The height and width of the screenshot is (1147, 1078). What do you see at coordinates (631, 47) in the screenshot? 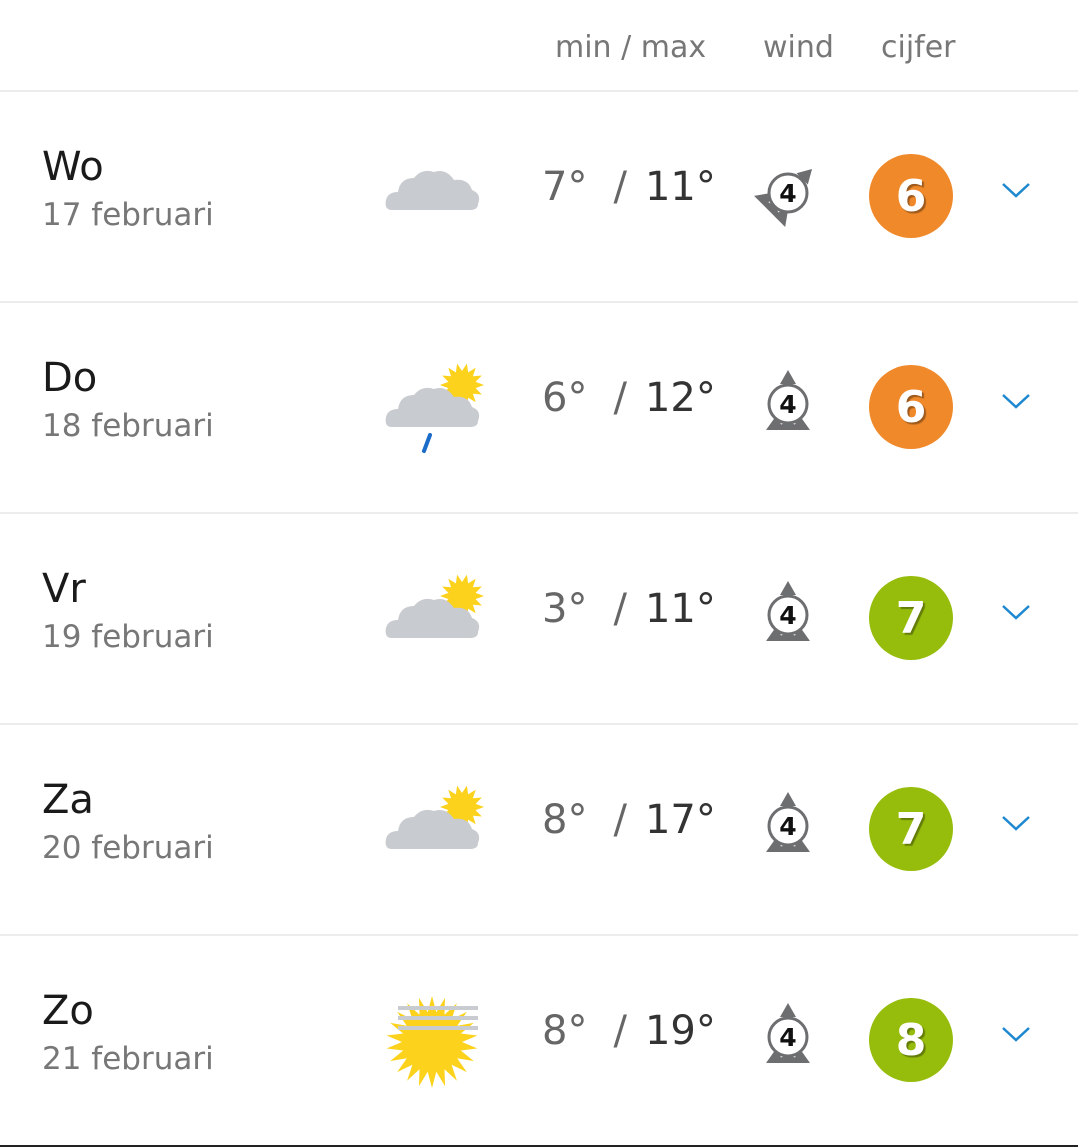
I see `header-minmax: min / max` at bounding box center [631, 47].